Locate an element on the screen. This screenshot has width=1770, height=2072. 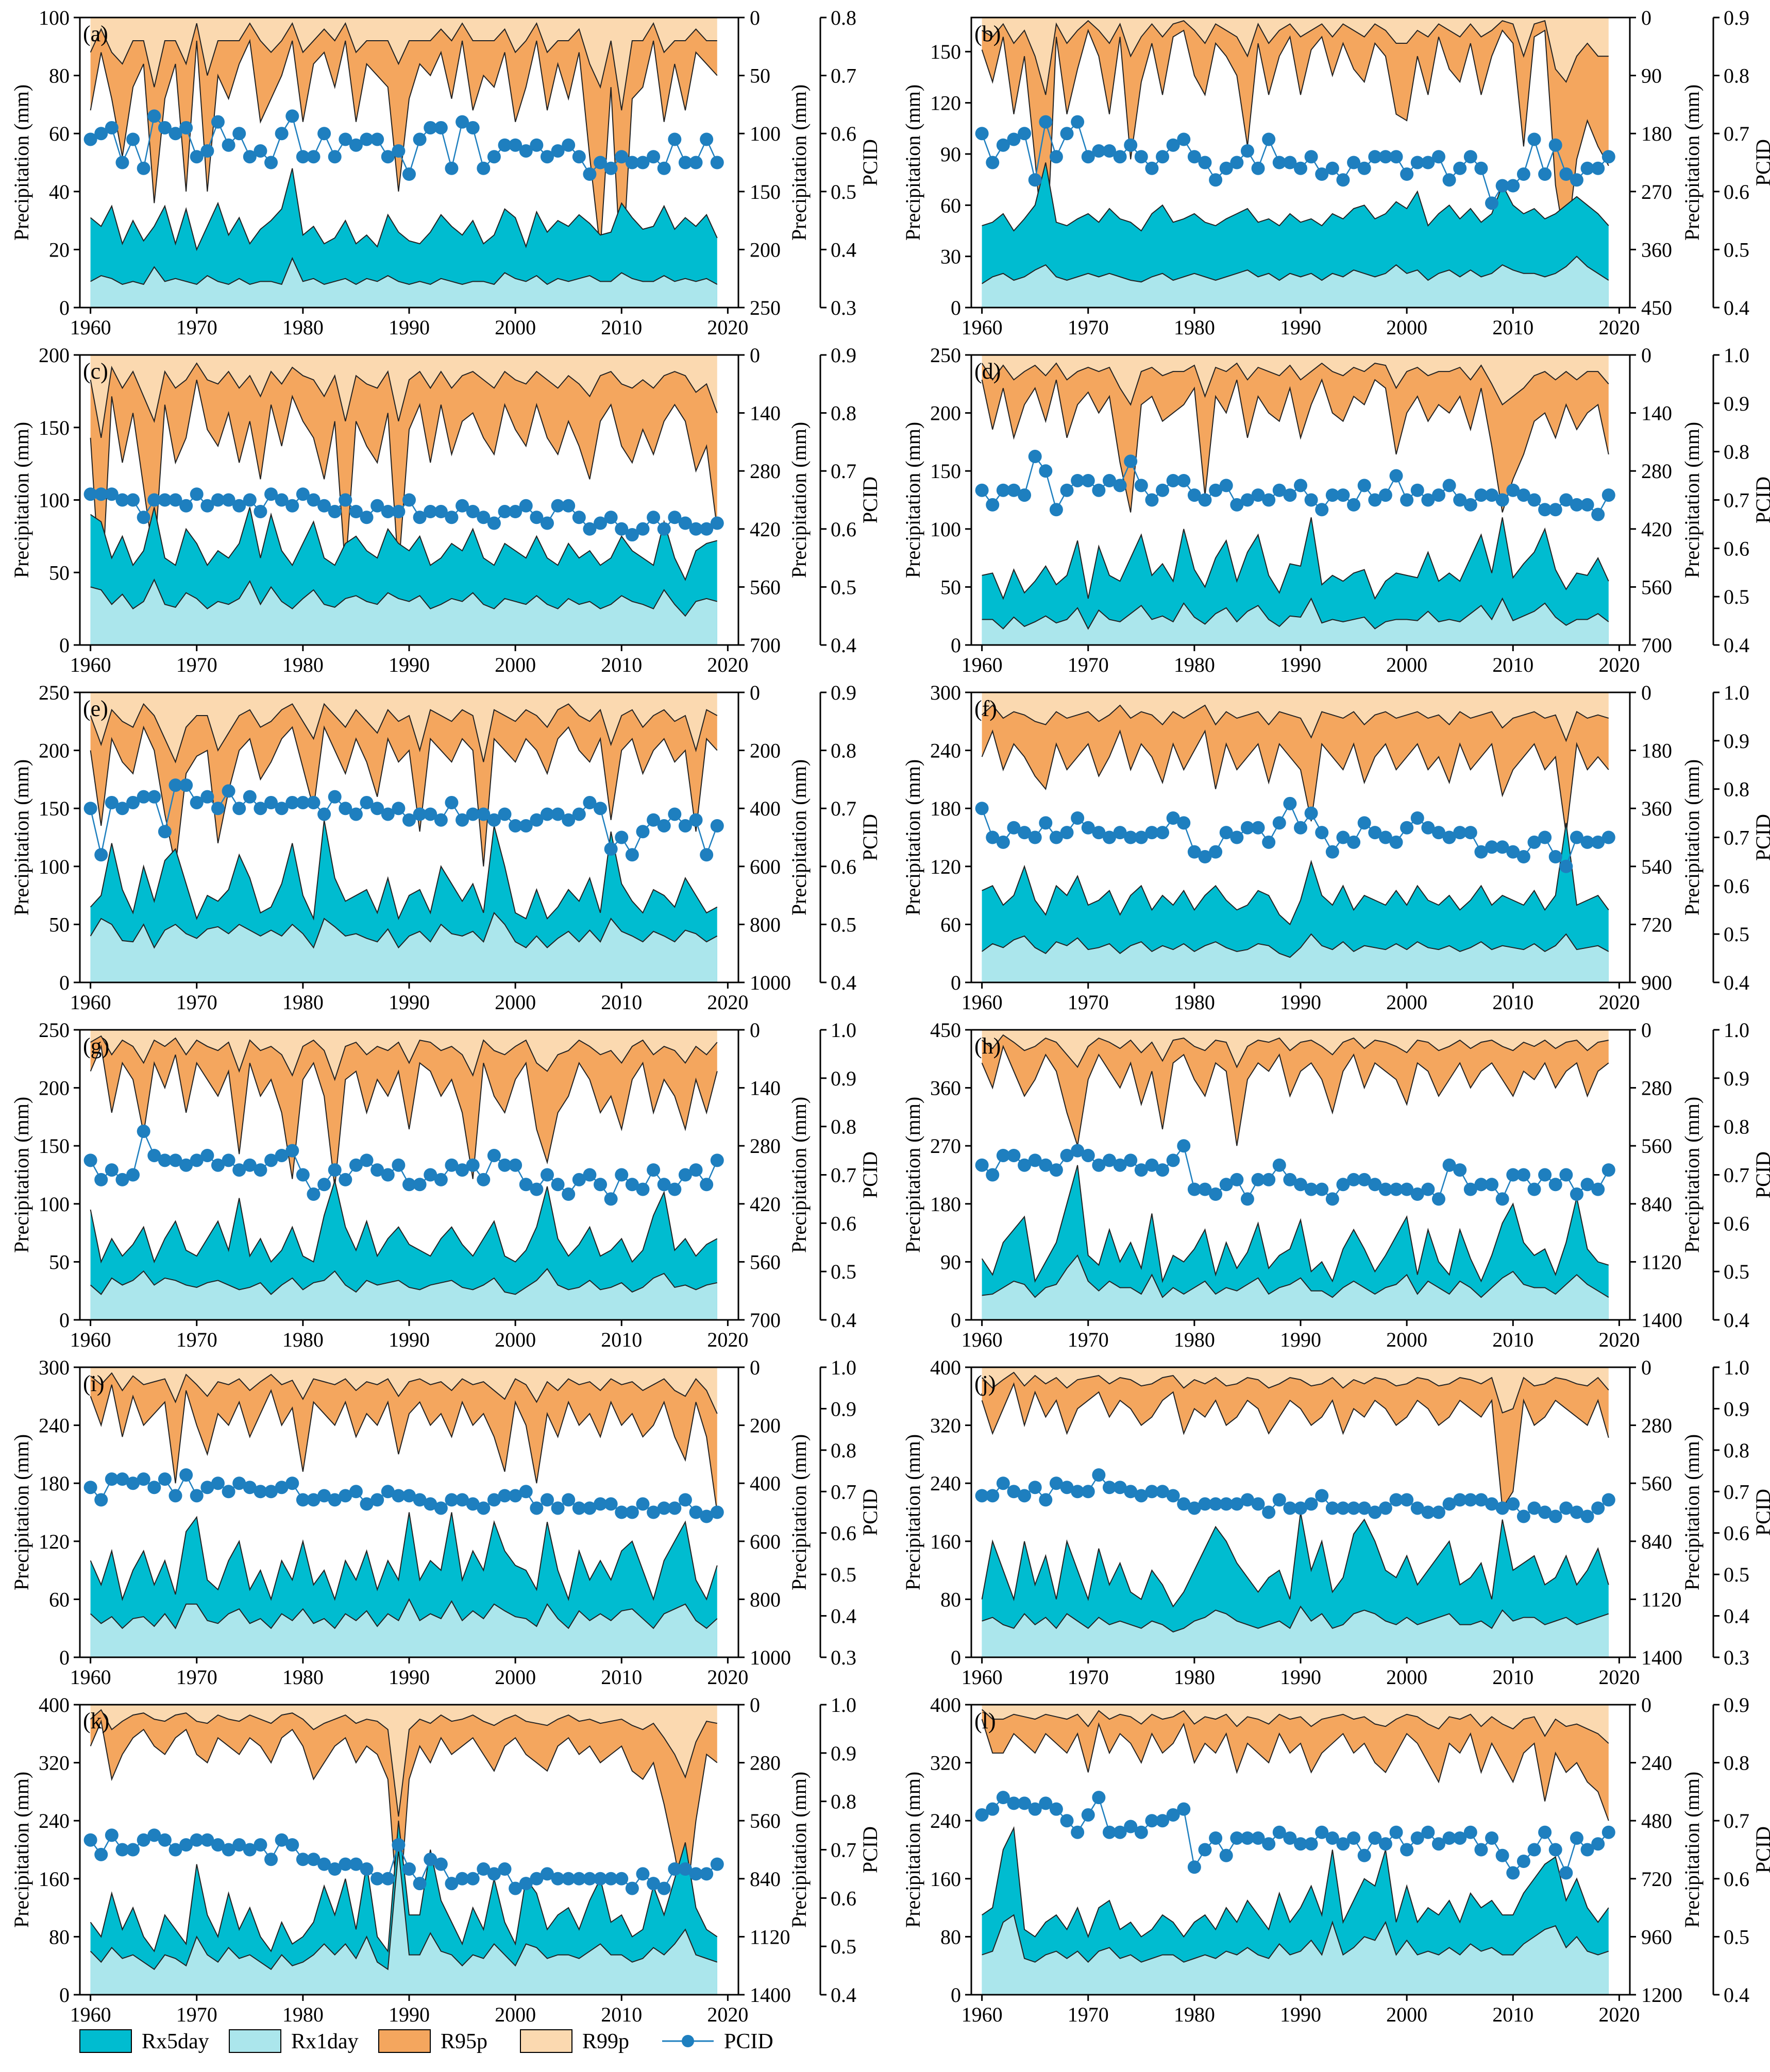
y2-tick-label: 200 is located at coordinates (765, 1425).